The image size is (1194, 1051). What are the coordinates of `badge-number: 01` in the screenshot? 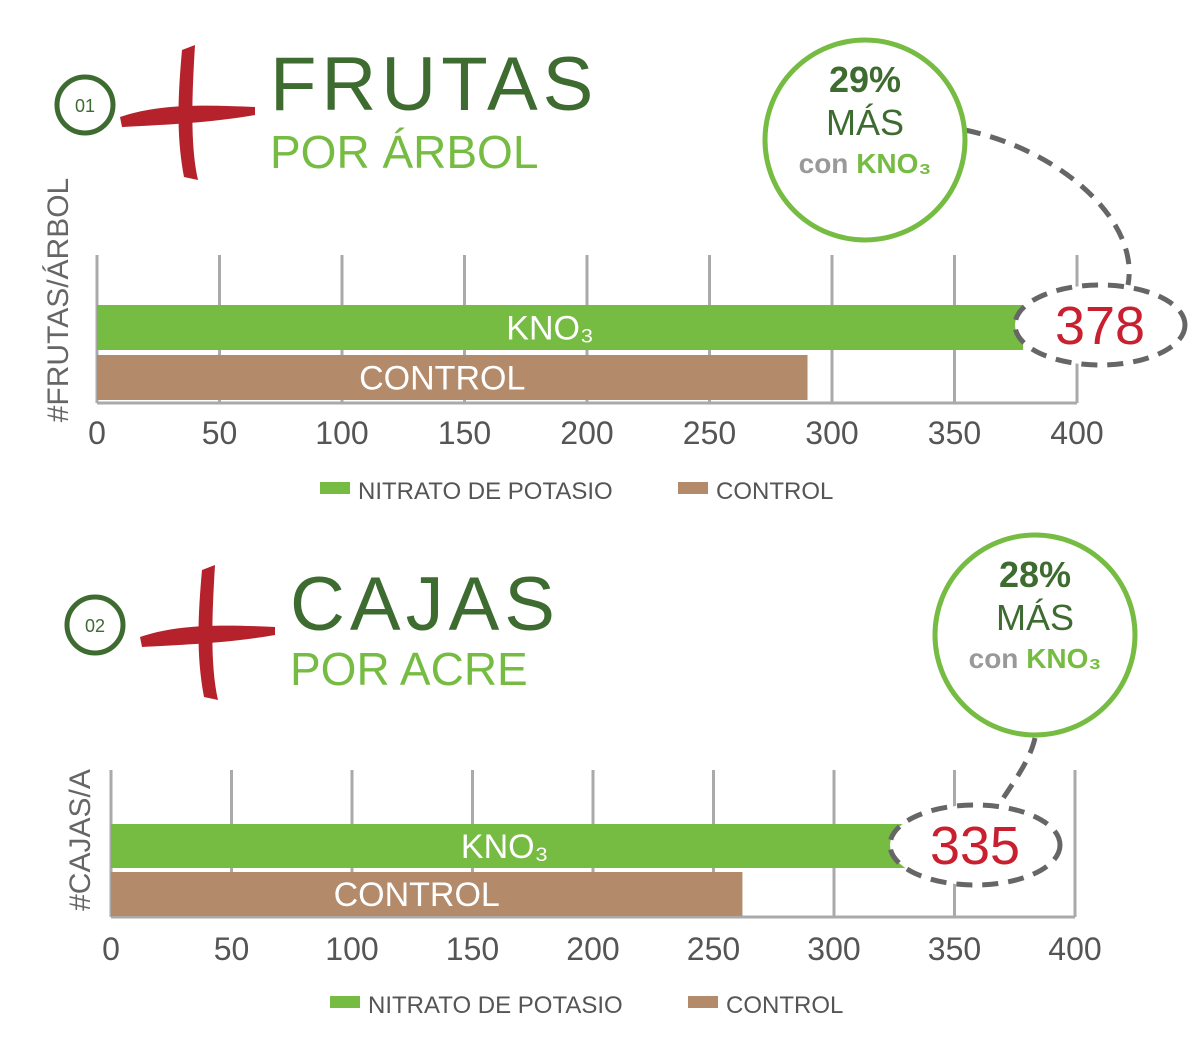 It's located at (85, 106).